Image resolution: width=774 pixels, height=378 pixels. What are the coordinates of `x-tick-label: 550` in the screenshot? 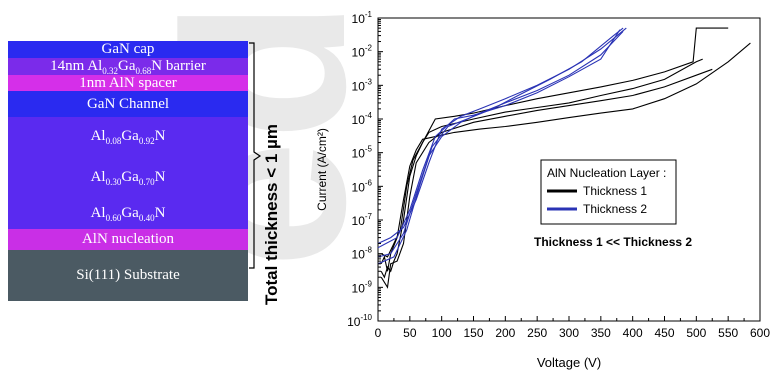 It's located at (728, 333).